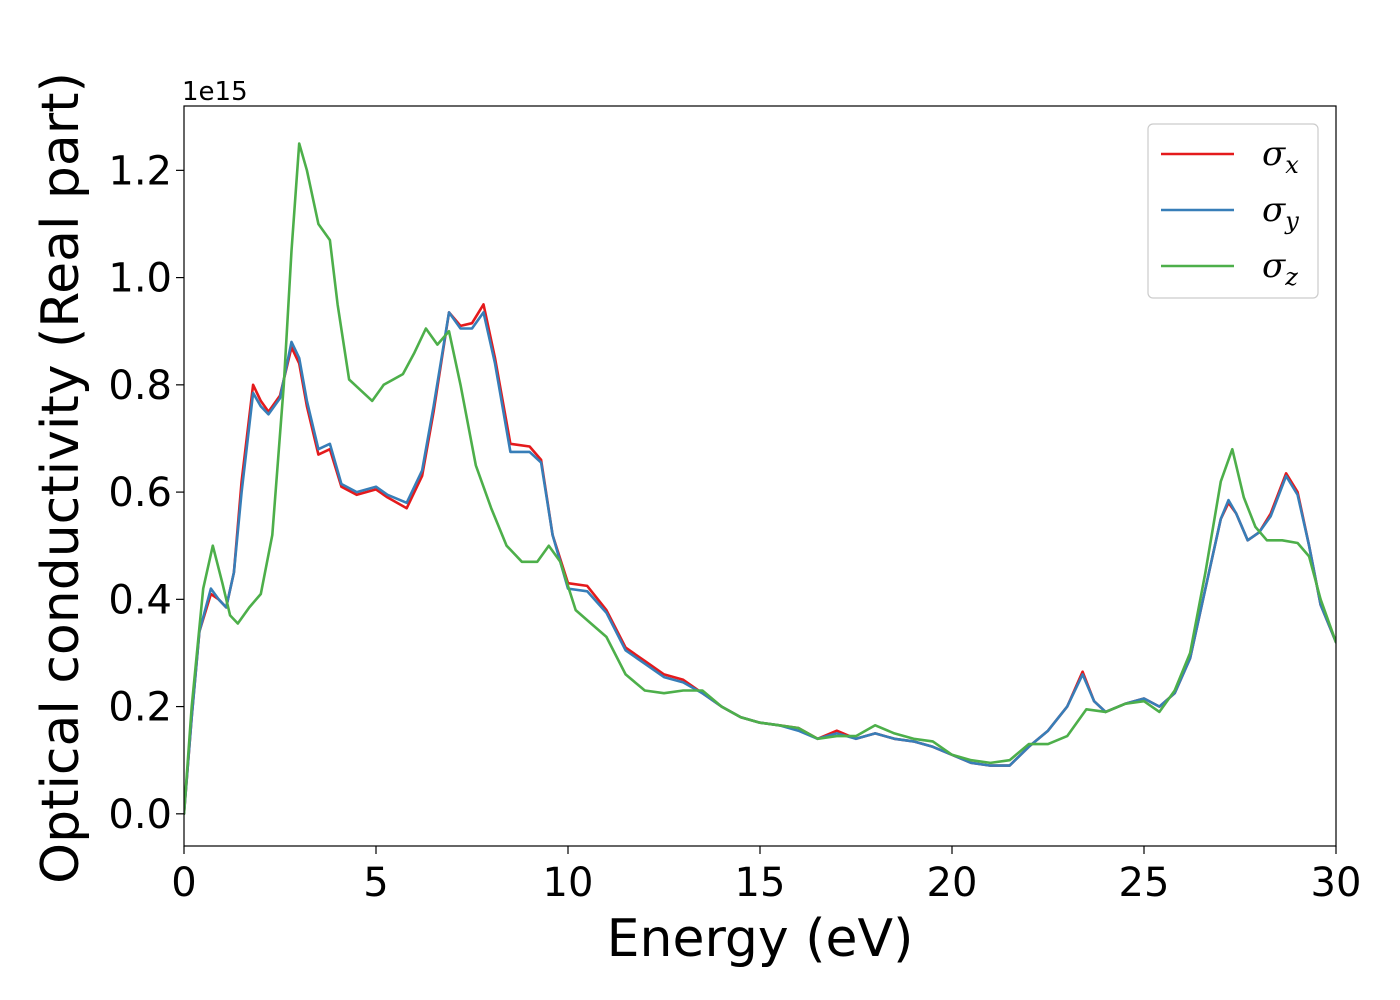 The height and width of the screenshot is (1000, 1400). Describe the element at coordinates (183, 883) in the screenshot. I see `x-tick-label: 0` at that location.